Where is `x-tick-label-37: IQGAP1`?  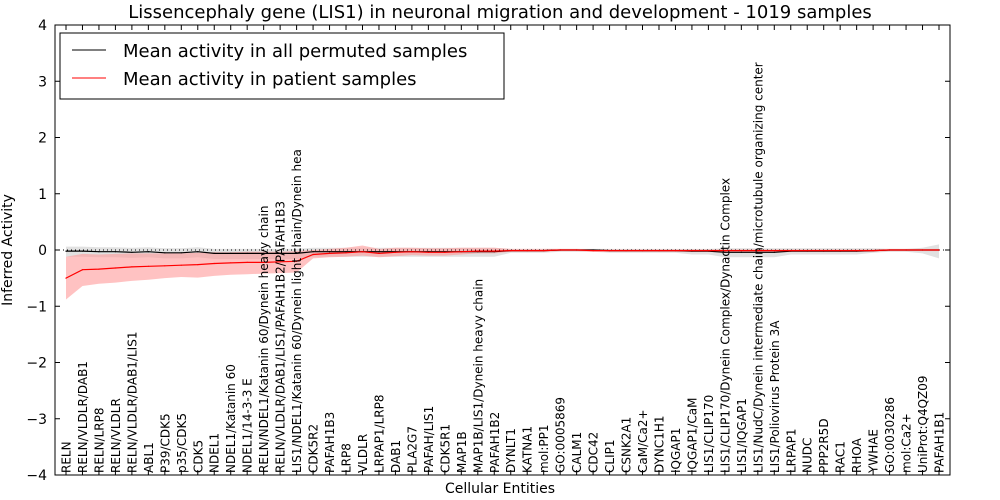
x-tick-label-37: IQGAP1 is located at coordinates (676, 450).